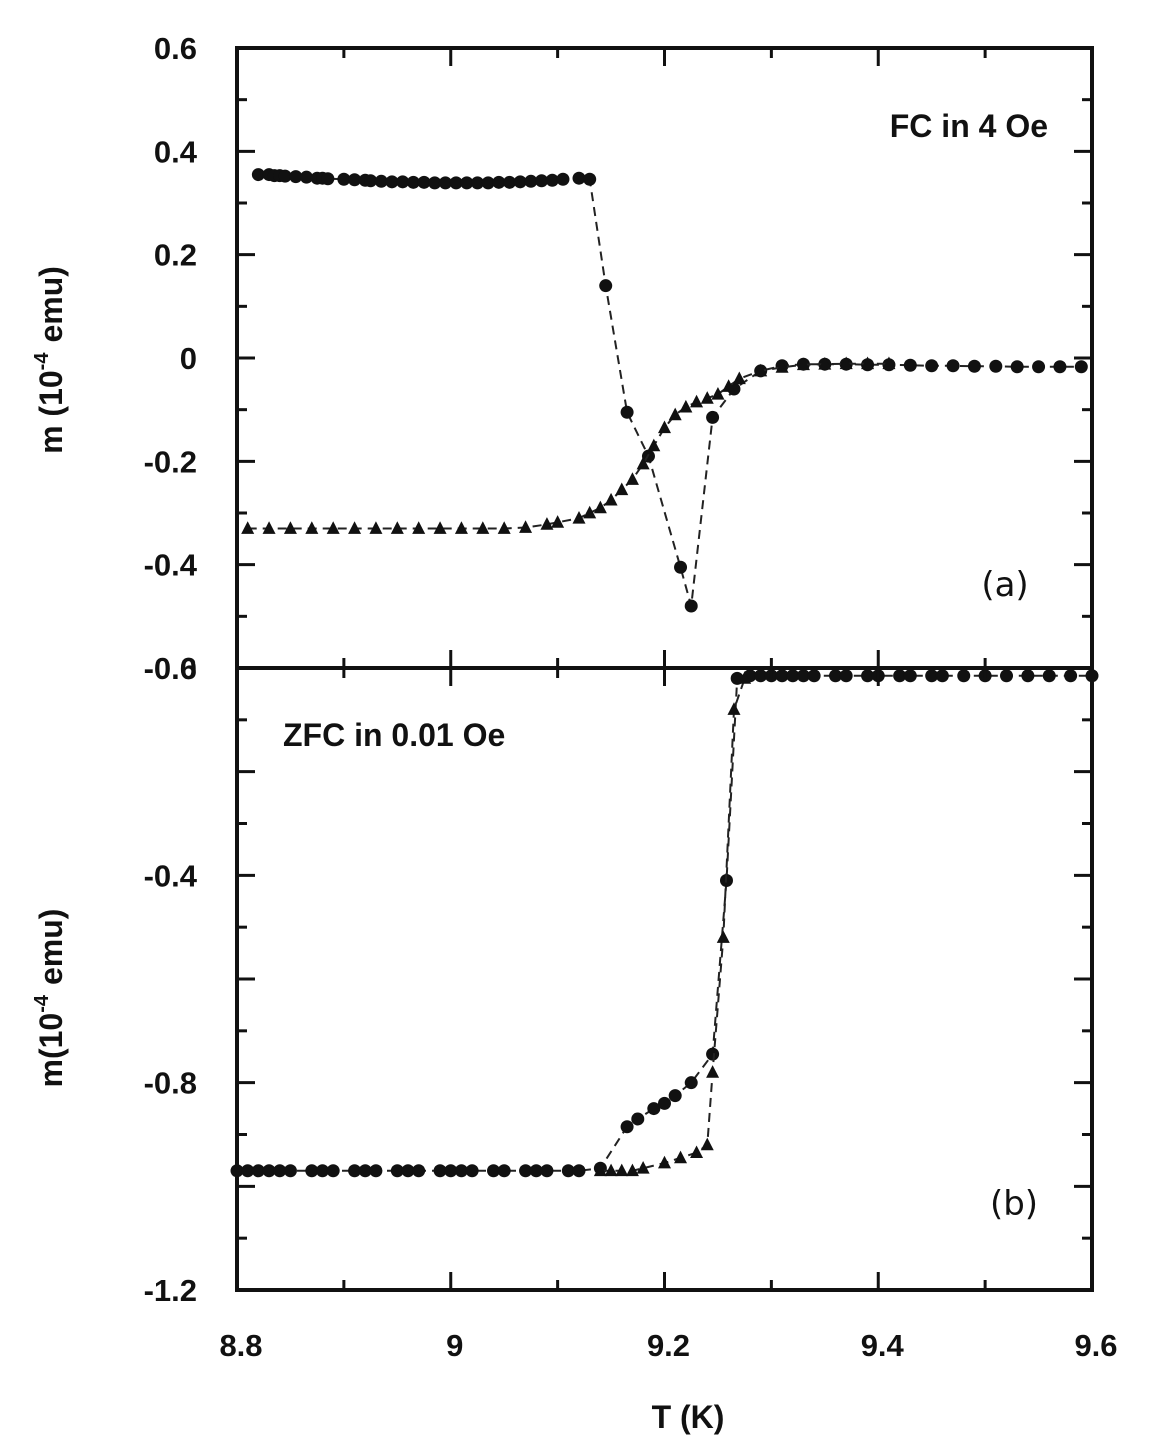 This screenshot has width=1160, height=1442. Describe the element at coordinates (170, 461) in the screenshot. I see `panel-a-ytick-label: -0.2` at that location.